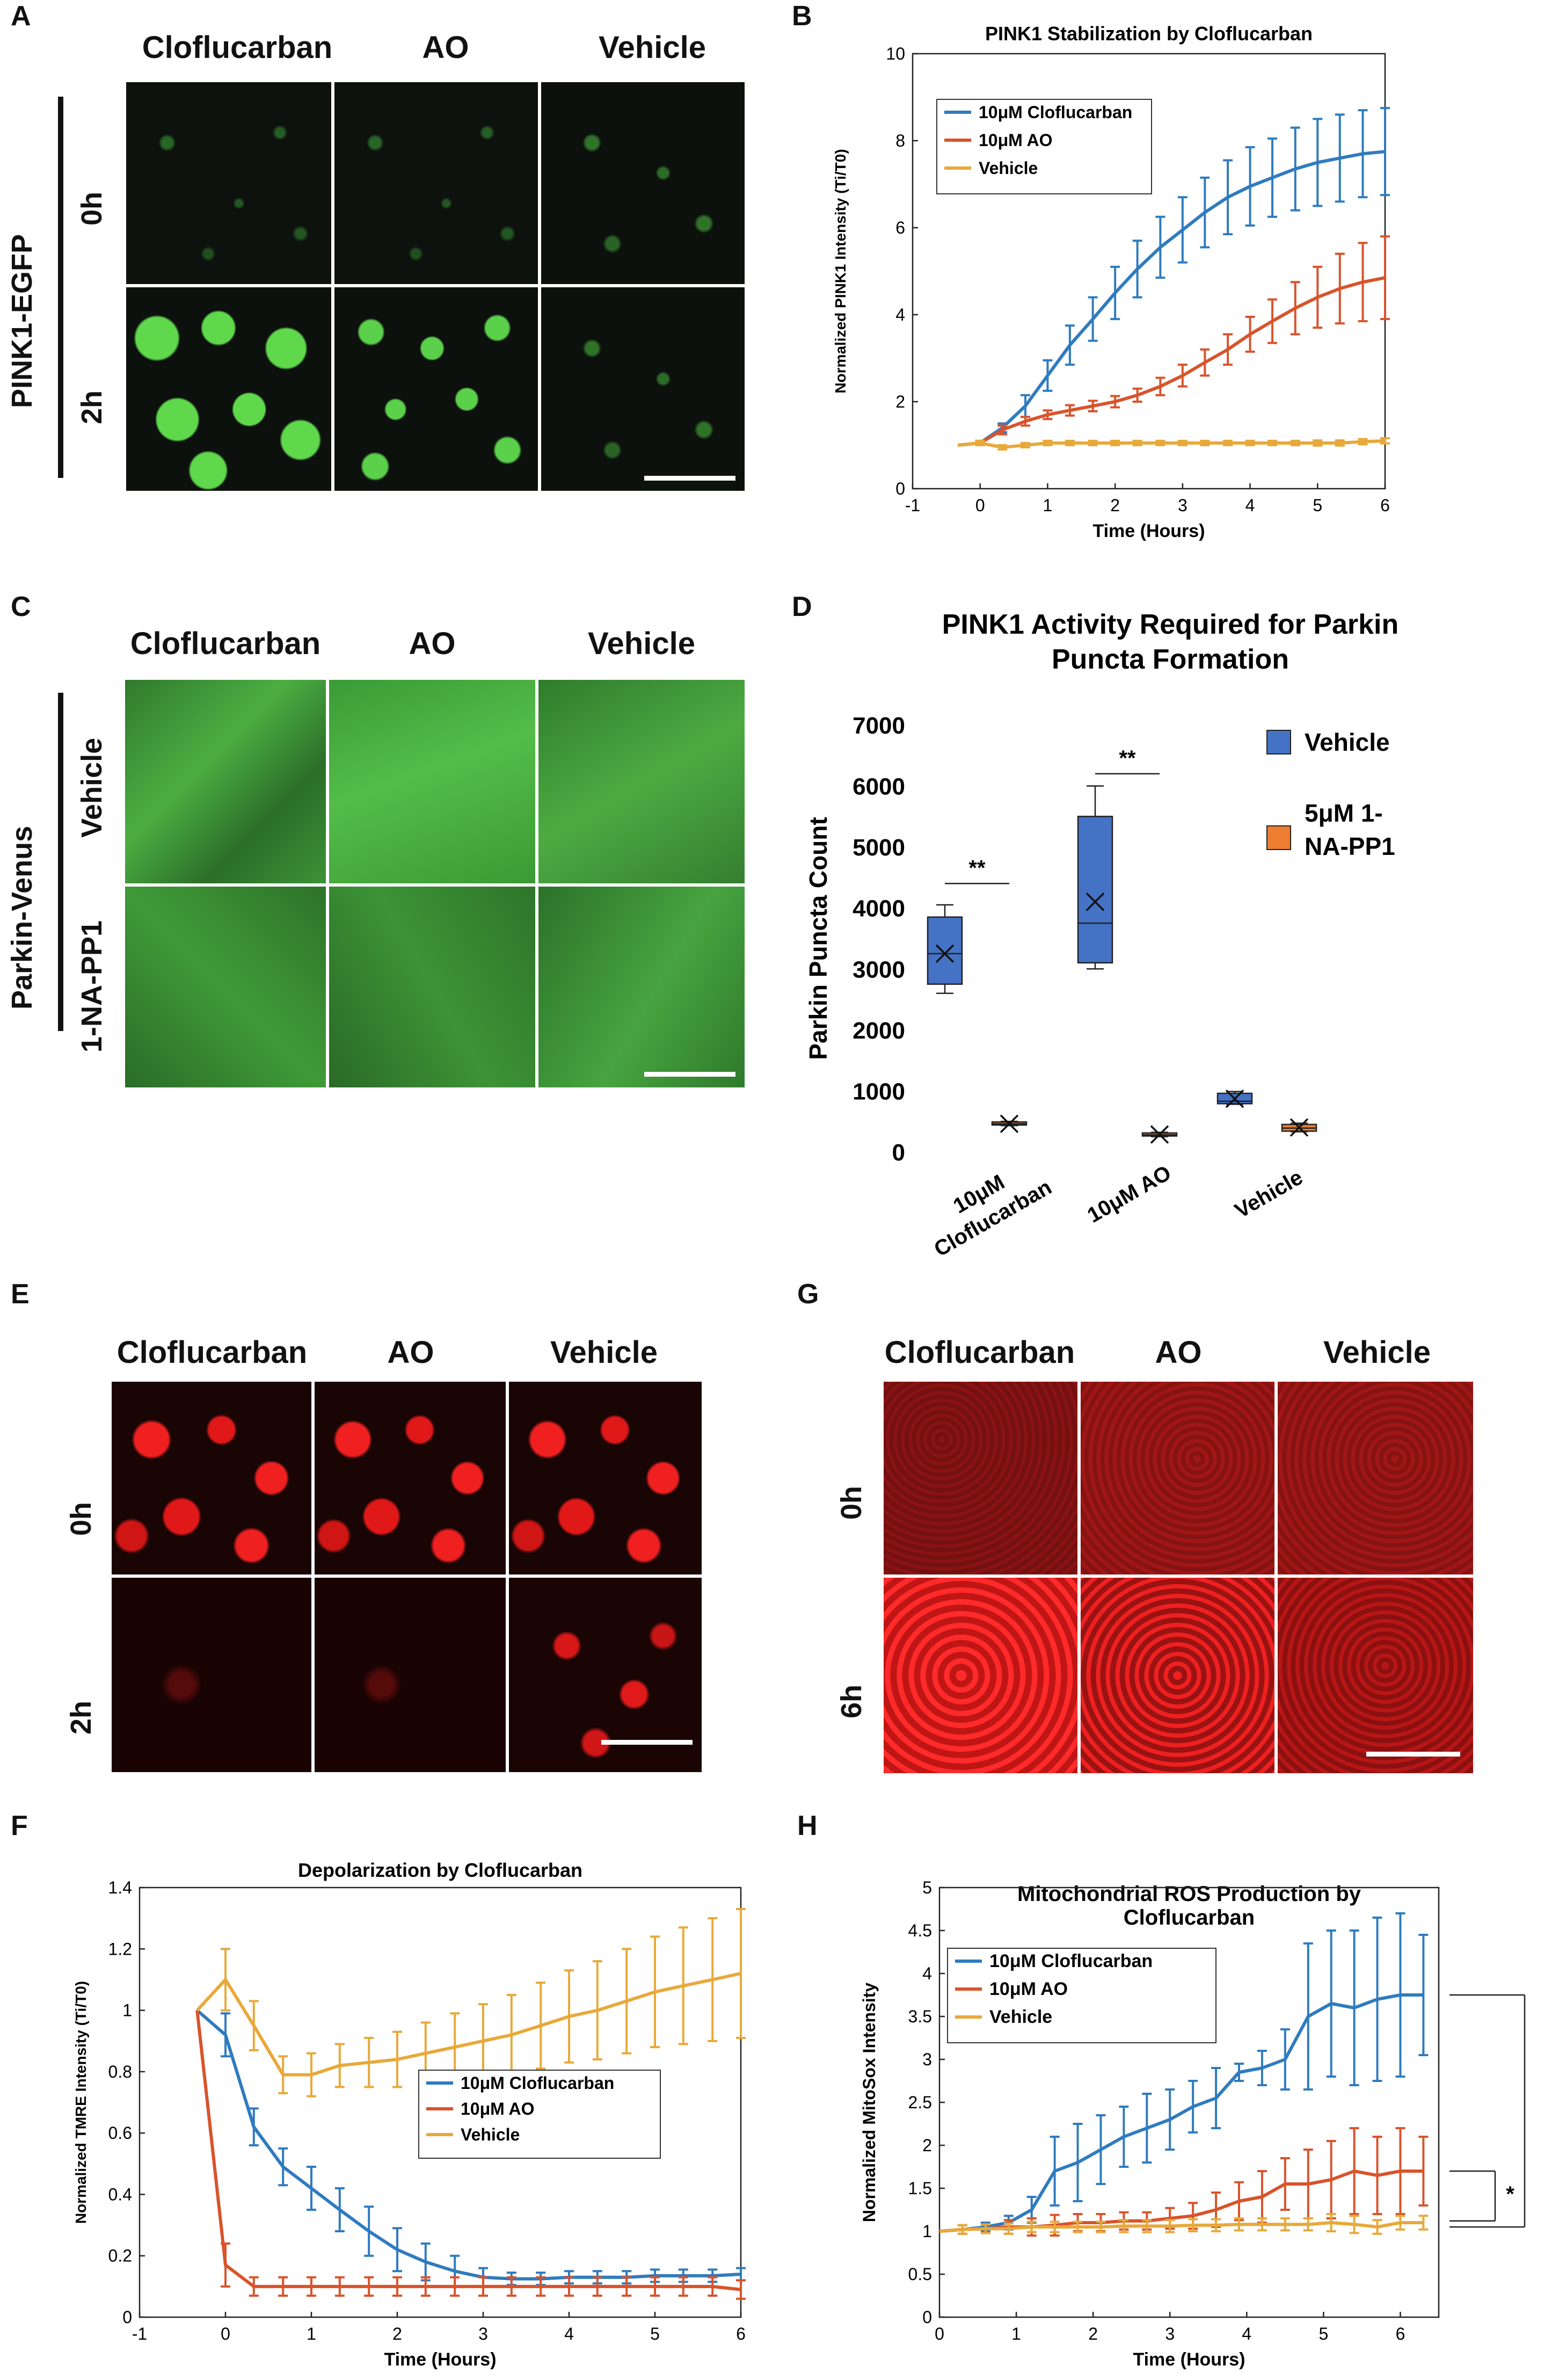 Image resolution: width=1559 pixels, height=2380 pixels. What do you see at coordinates (920, 2188) in the screenshot?
I see `y-tick-label: 1.5` at bounding box center [920, 2188].